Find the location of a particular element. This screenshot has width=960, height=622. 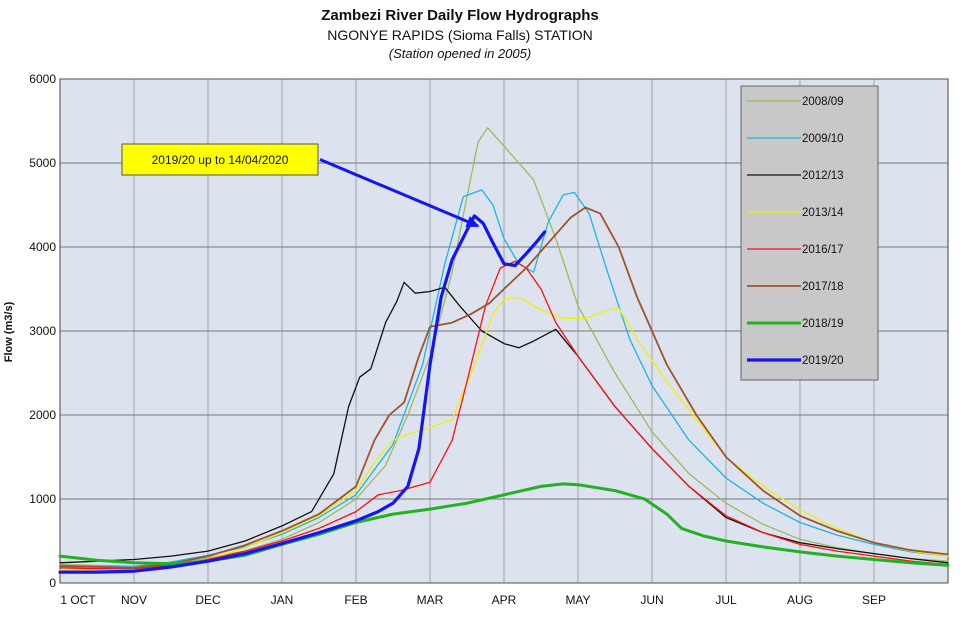

x-tick-label: SEP is located at coordinates (874, 600).